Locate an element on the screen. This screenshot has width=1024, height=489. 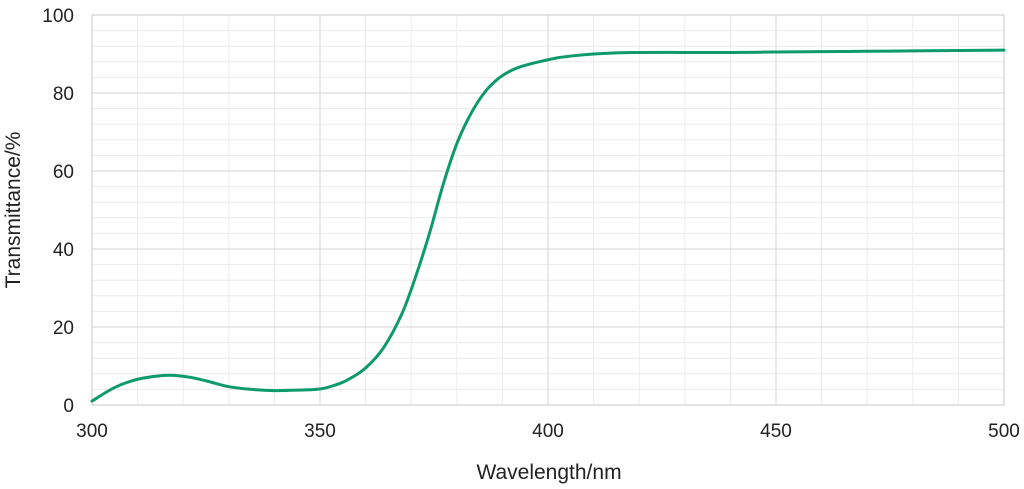
x-axis-ticks: 300 350 400 450 500 is located at coordinates (548, 431).